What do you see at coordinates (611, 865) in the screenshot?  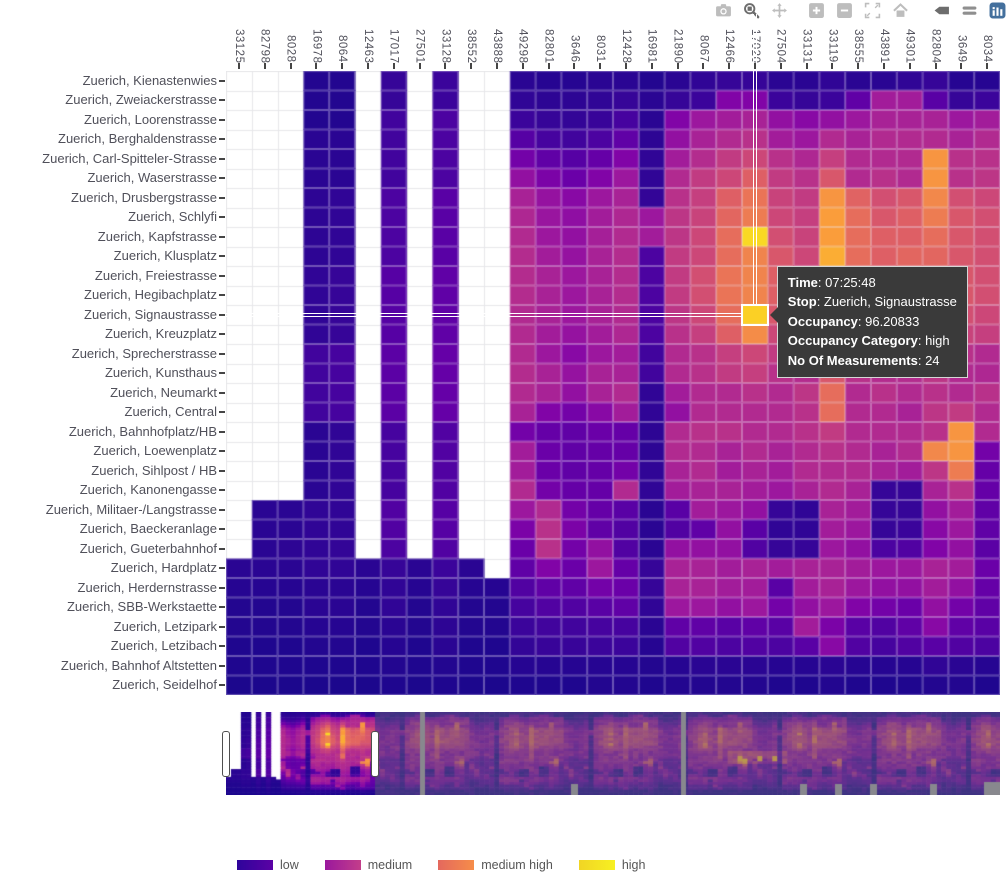 I see `legend-item: high` at bounding box center [611, 865].